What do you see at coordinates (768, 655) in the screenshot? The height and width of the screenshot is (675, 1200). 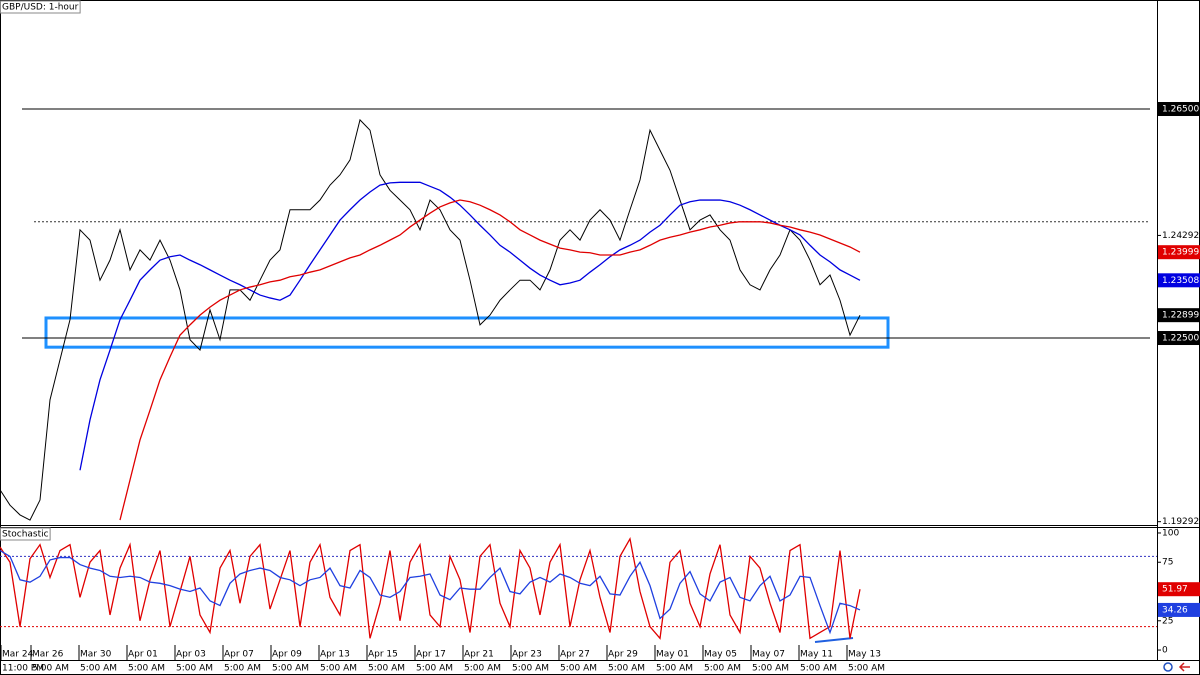 I see `x-date-label: May 07` at bounding box center [768, 655].